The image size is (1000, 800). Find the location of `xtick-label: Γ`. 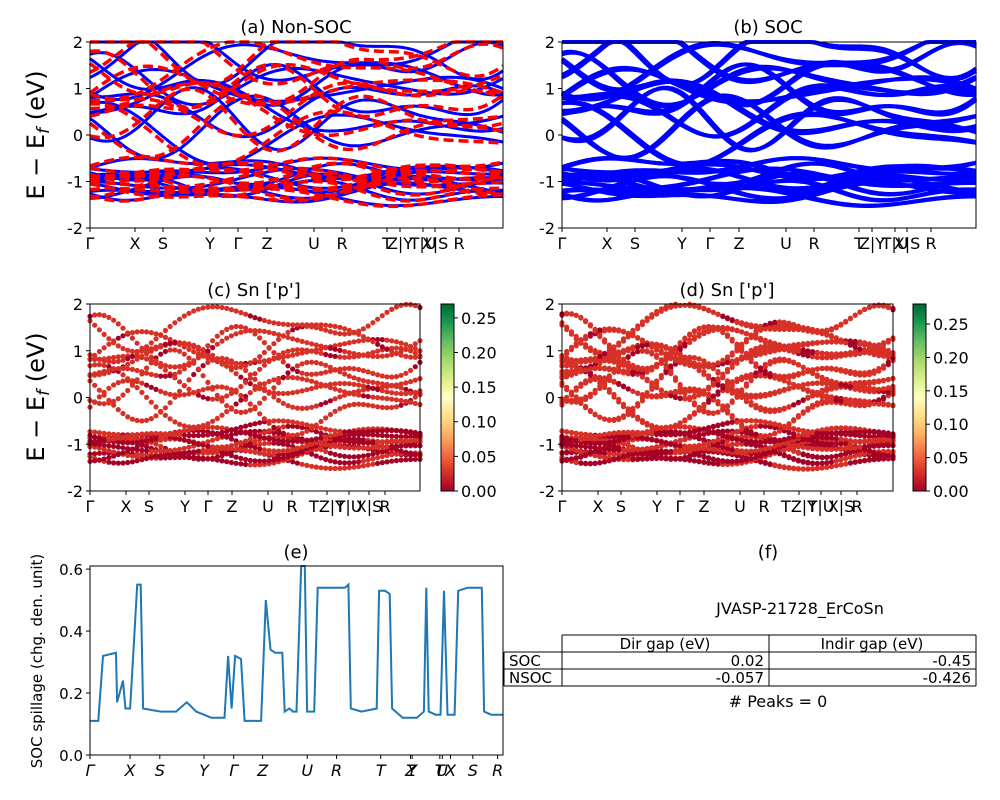

xtick-label: Γ is located at coordinates (562, 506).